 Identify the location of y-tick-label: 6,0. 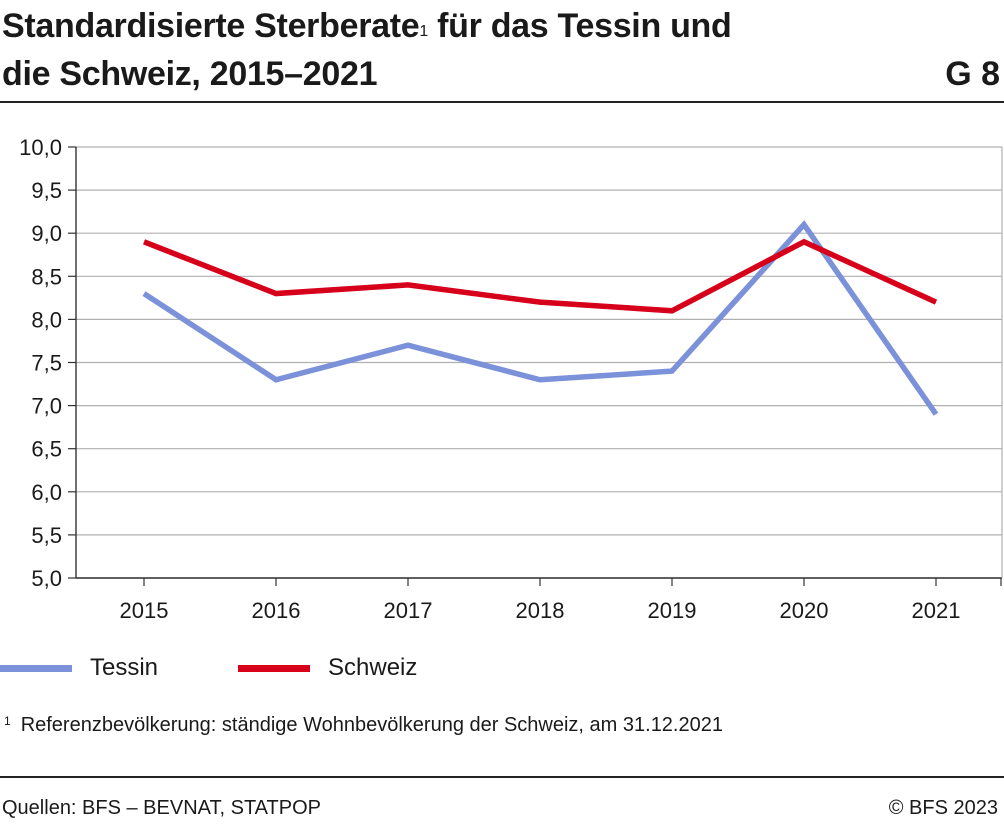
(46, 492).